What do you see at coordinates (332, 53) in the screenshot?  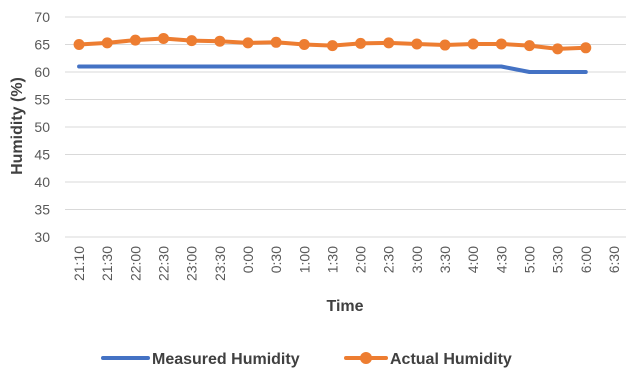 I see `series-layer` at bounding box center [332, 53].